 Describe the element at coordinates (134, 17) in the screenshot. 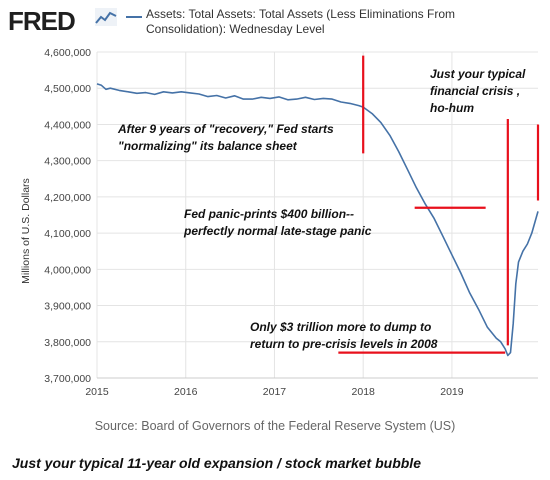

I see `legend-series-swatch` at that location.